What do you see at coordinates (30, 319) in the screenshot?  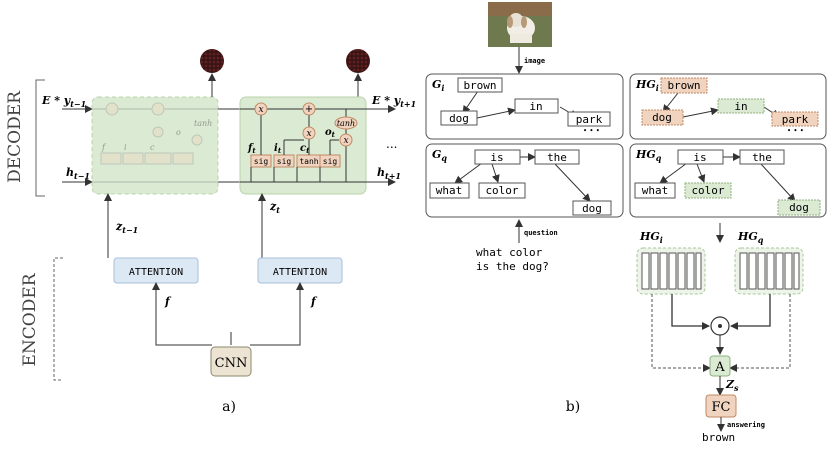 I see `encoder-label: ENCODER` at bounding box center [30, 319].